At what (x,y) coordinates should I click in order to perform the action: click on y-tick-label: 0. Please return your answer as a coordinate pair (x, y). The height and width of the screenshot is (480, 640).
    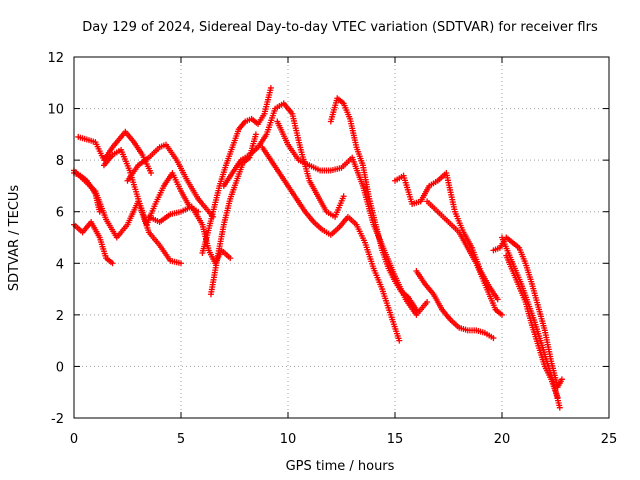
    Looking at the image, I should click on (60, 367).